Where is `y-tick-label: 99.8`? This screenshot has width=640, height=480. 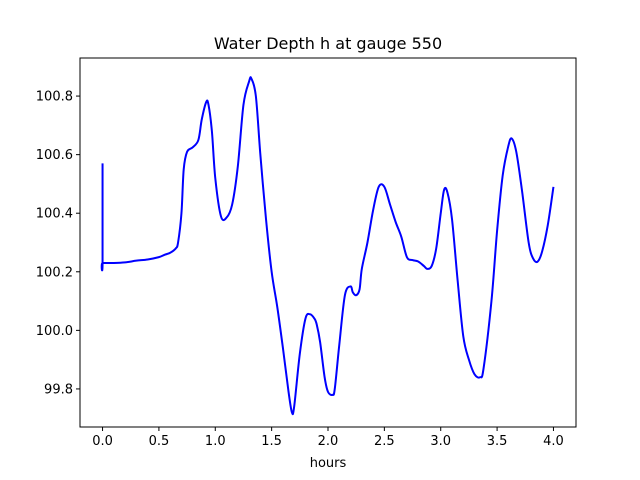
y-tick-label: 99.8 is located at coordinates (58, 389).